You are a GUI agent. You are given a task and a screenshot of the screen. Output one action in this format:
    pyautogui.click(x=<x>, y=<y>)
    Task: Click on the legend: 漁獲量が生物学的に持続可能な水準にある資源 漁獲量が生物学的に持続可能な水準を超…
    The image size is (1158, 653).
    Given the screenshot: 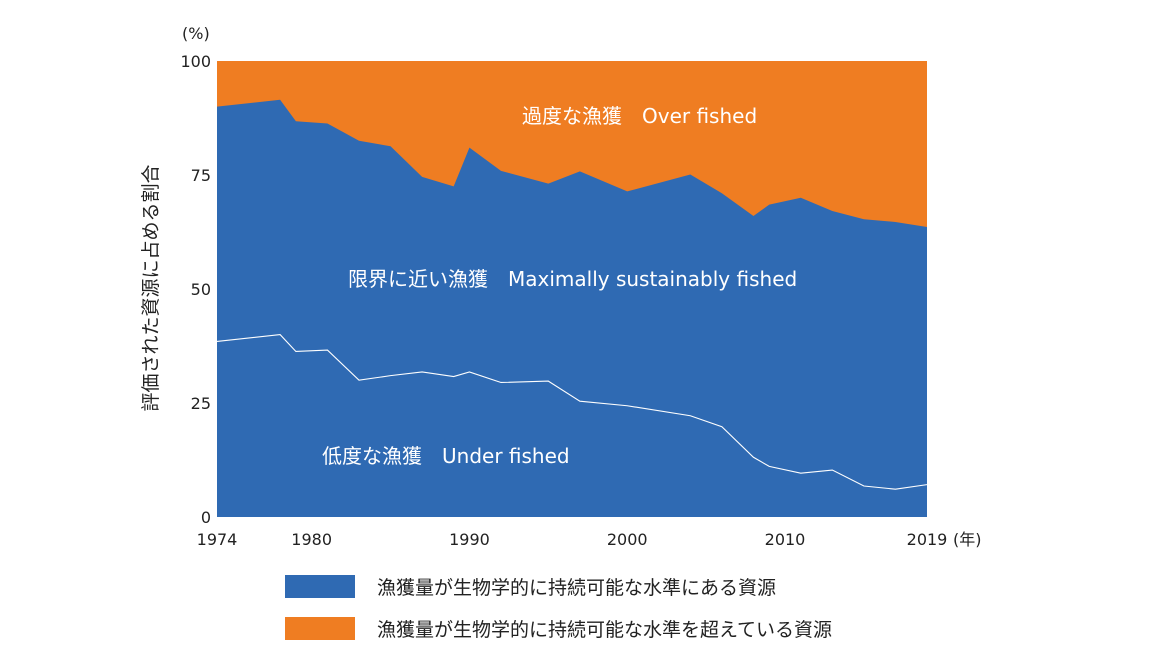 What is the action you would take?
    pyautogui.click(x=558, y=609)
    